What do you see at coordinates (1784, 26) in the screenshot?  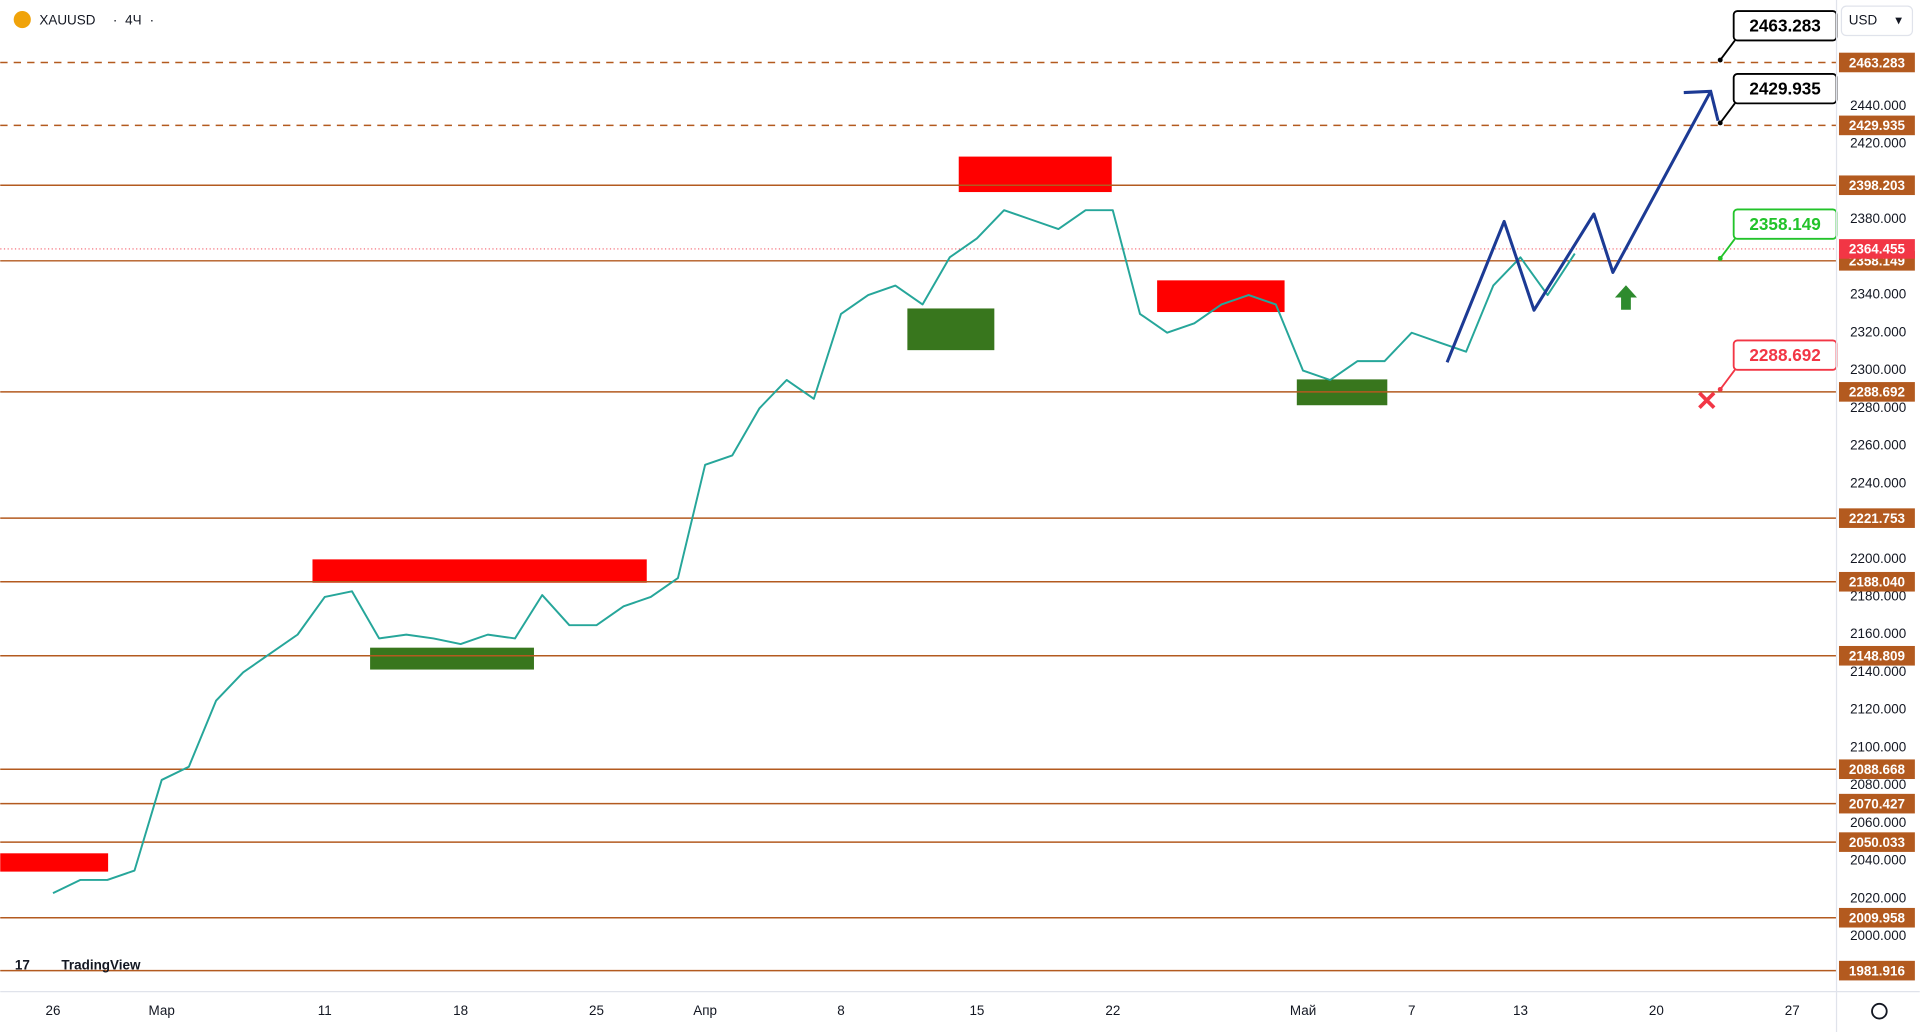 I see `callout-label: 2463.283` at bounding box center [1784, 26].